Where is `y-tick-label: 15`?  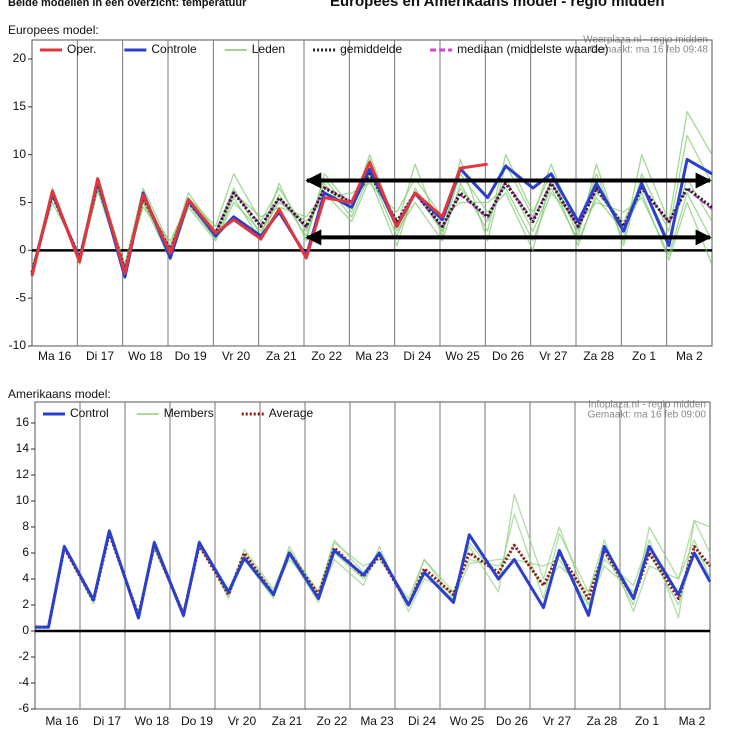
y-tick-label: 15 is located at coordinates (20, 106).